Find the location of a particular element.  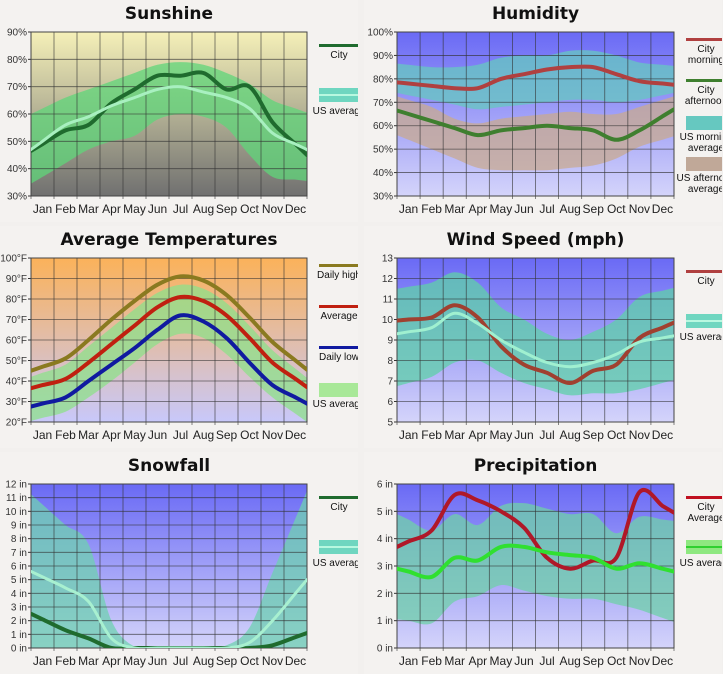

chart-title: Precipitation is located at coordinates (536, 466).